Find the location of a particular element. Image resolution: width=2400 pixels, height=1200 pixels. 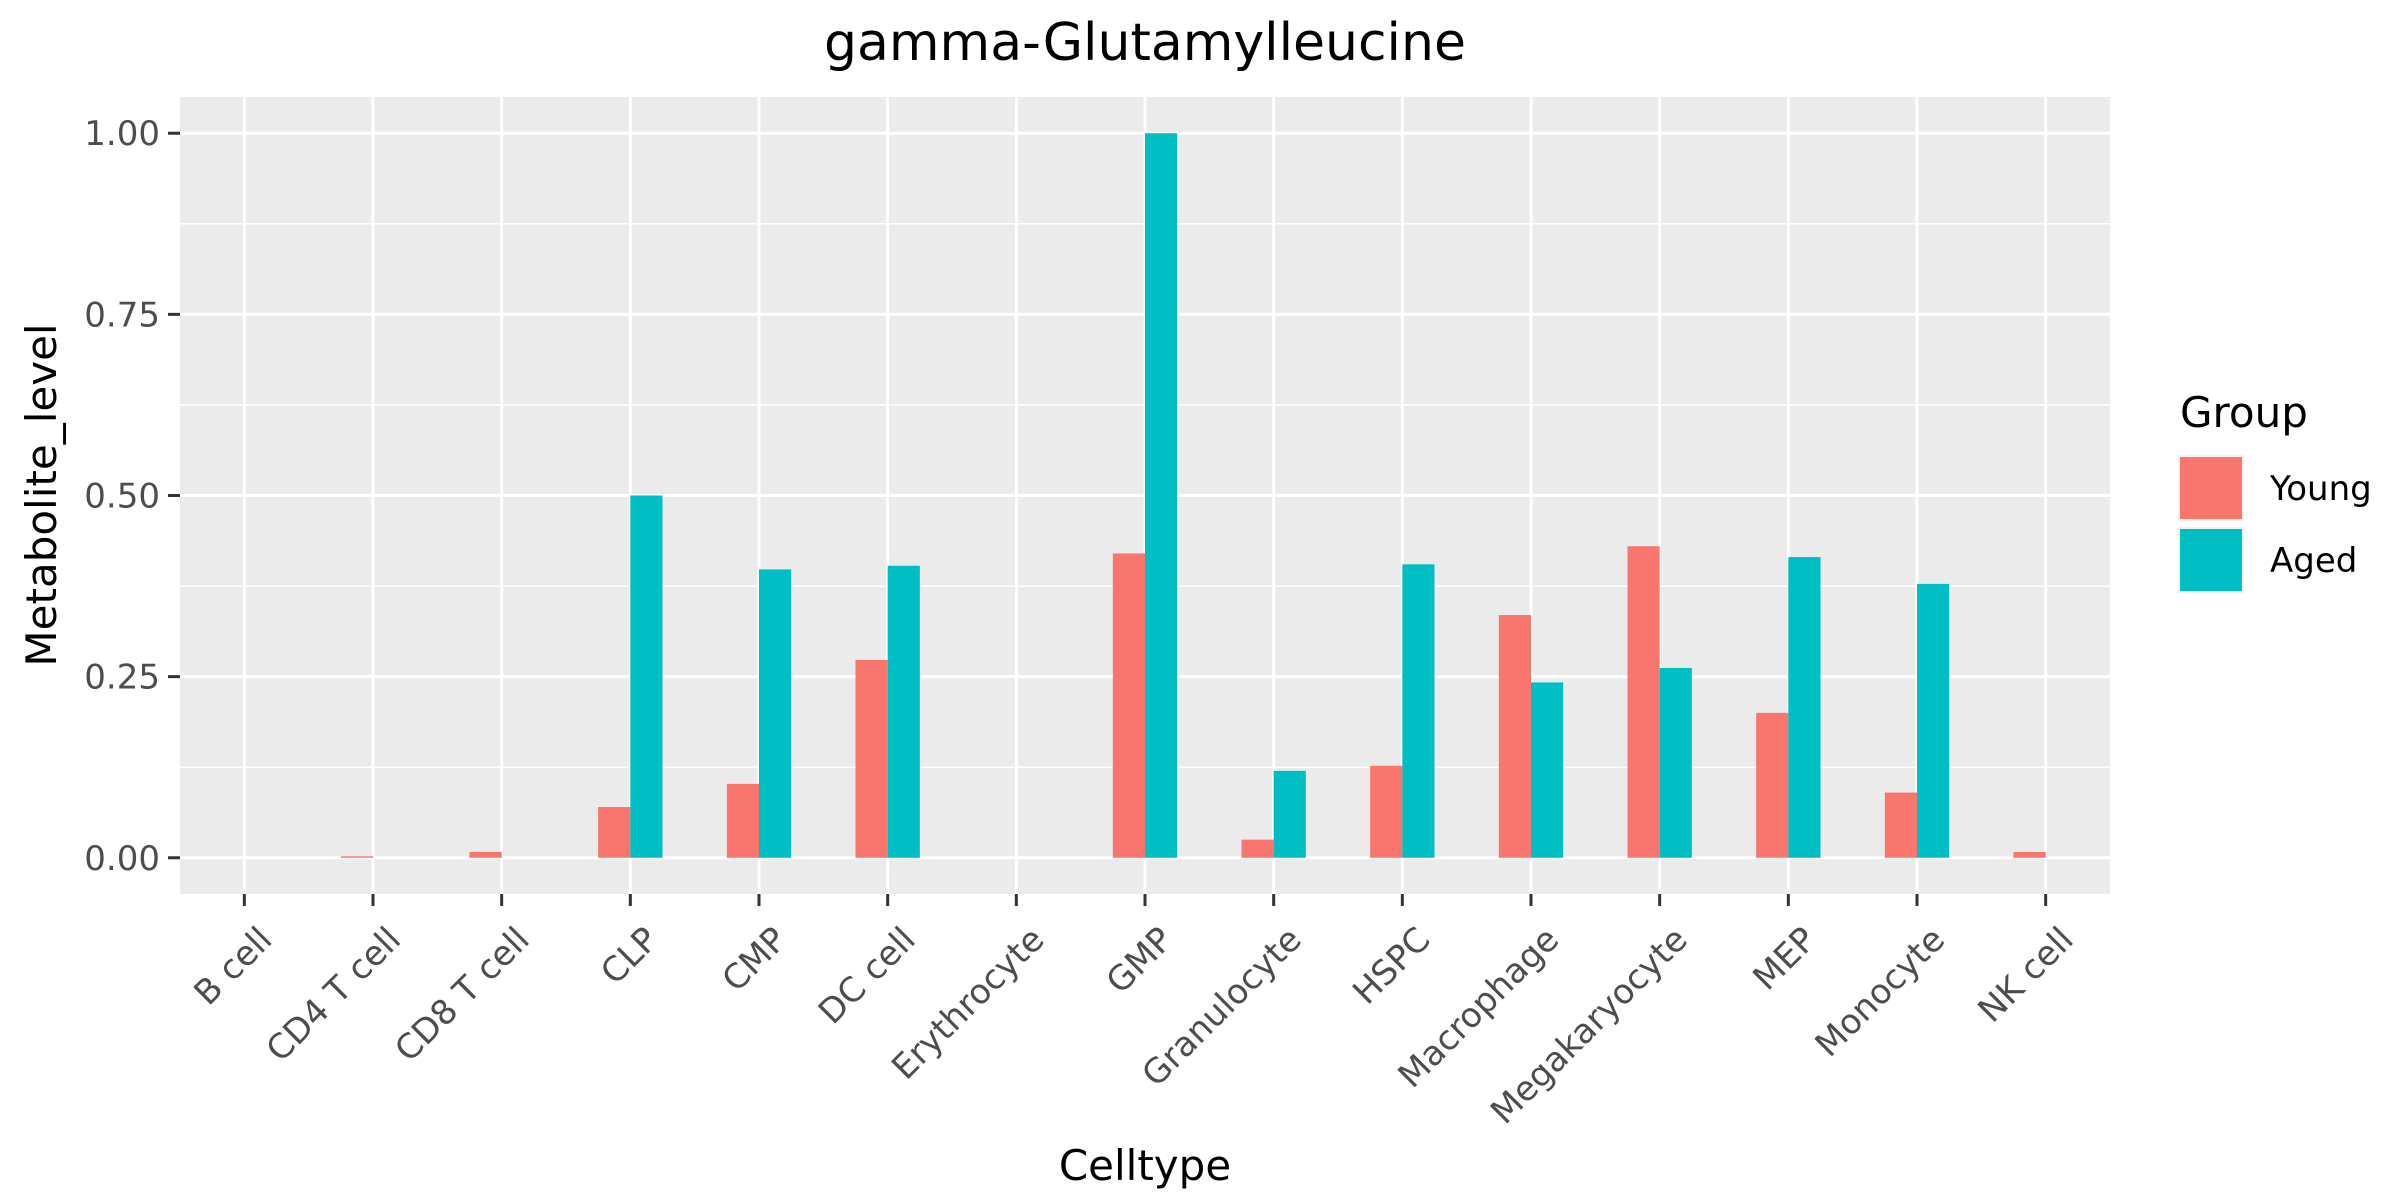

bar-aged-monocyte is located at coordinates (1933, 720).